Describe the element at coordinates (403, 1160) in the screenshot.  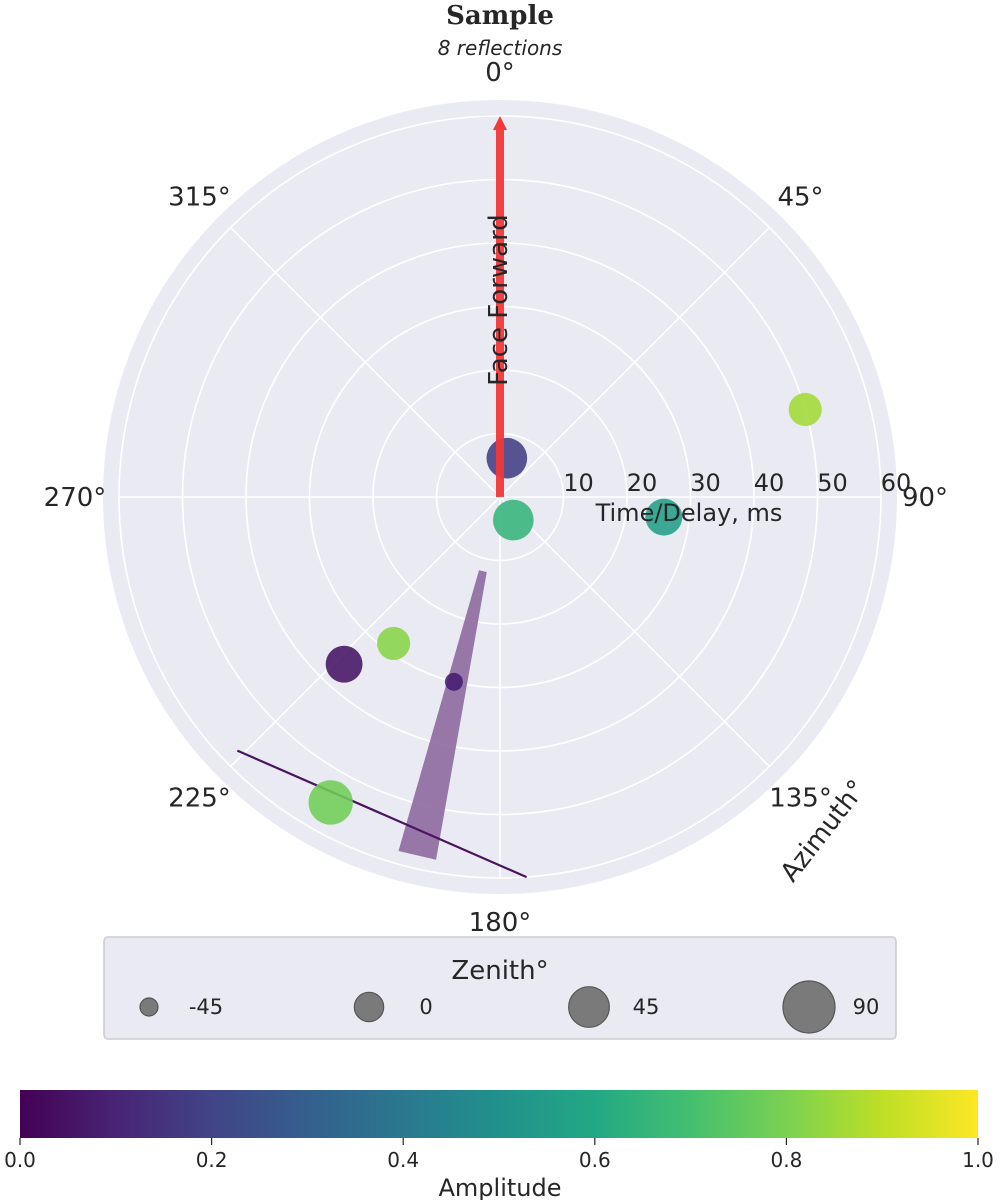
I see `colorbar-tick-label: 0.4` at that location.